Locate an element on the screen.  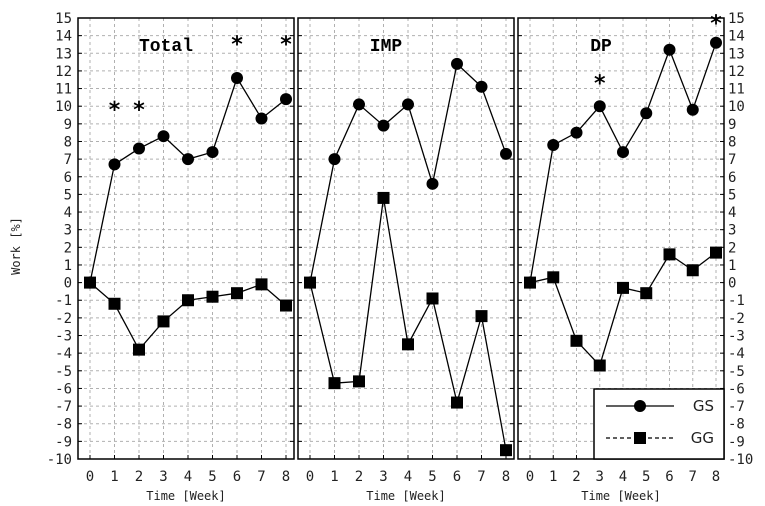
legend-marker-gs is located at coordinates (640, 406).